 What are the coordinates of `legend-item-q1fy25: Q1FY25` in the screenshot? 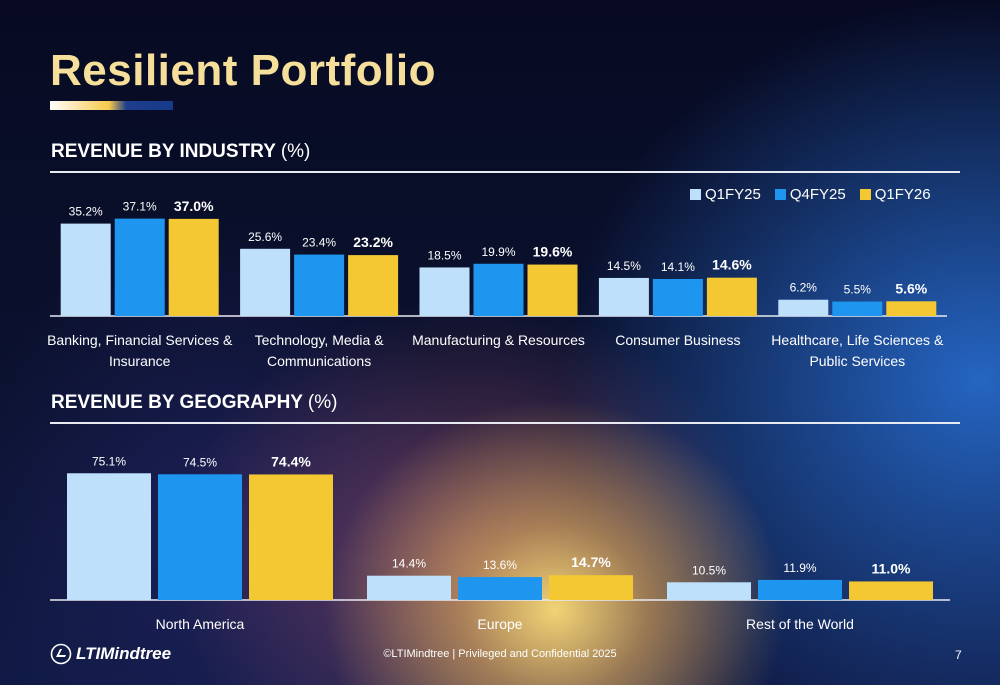 It's located at (725, 194).